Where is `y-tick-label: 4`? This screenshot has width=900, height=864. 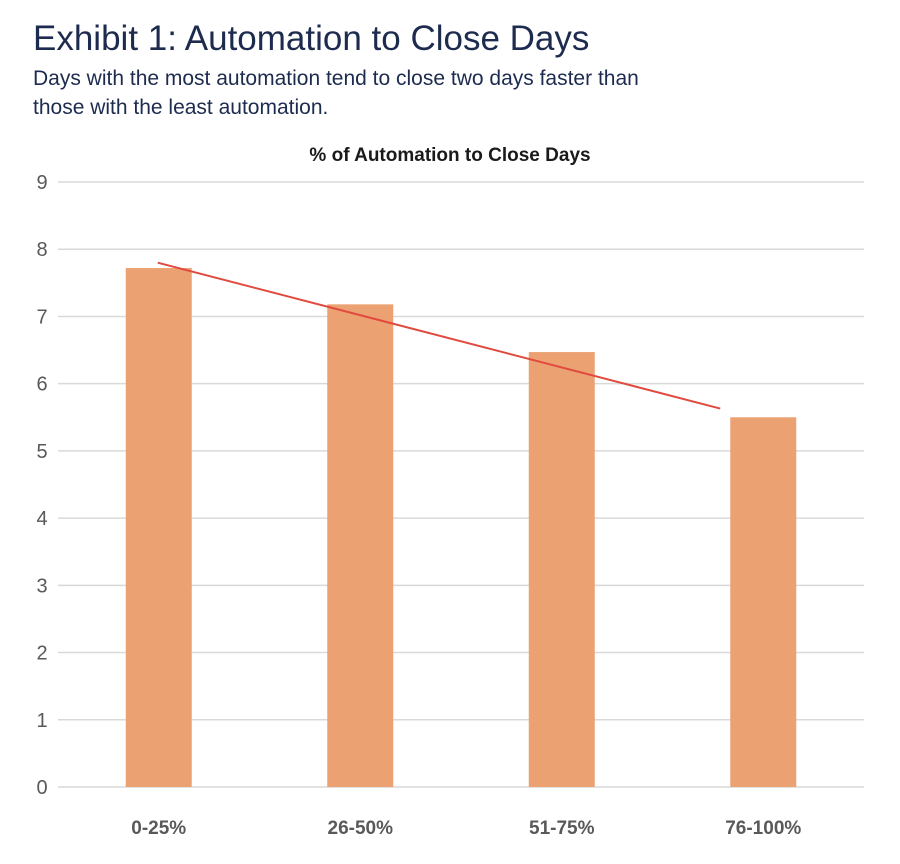 y-tick-label: 4 is located at coordinates (41, 519).